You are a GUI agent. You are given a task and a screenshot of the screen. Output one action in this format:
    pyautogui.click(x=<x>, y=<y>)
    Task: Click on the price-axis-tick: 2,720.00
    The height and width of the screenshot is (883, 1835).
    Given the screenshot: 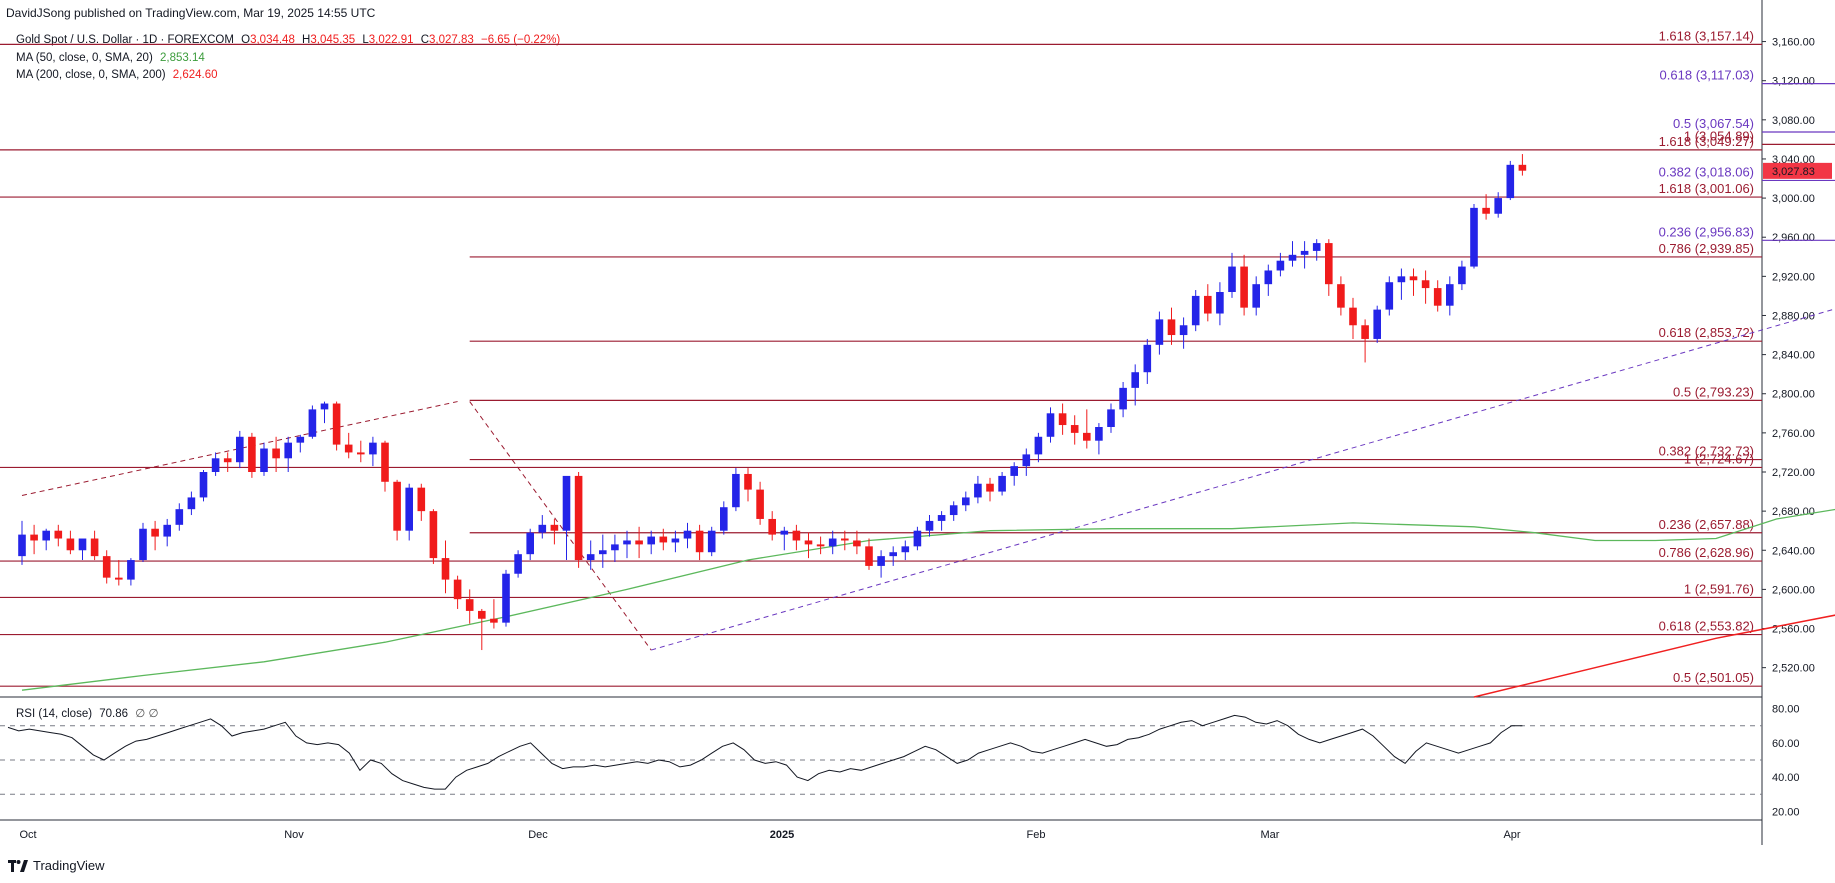 What is the action you would take?
    pyautogui.click(x=1793, y=473)
    